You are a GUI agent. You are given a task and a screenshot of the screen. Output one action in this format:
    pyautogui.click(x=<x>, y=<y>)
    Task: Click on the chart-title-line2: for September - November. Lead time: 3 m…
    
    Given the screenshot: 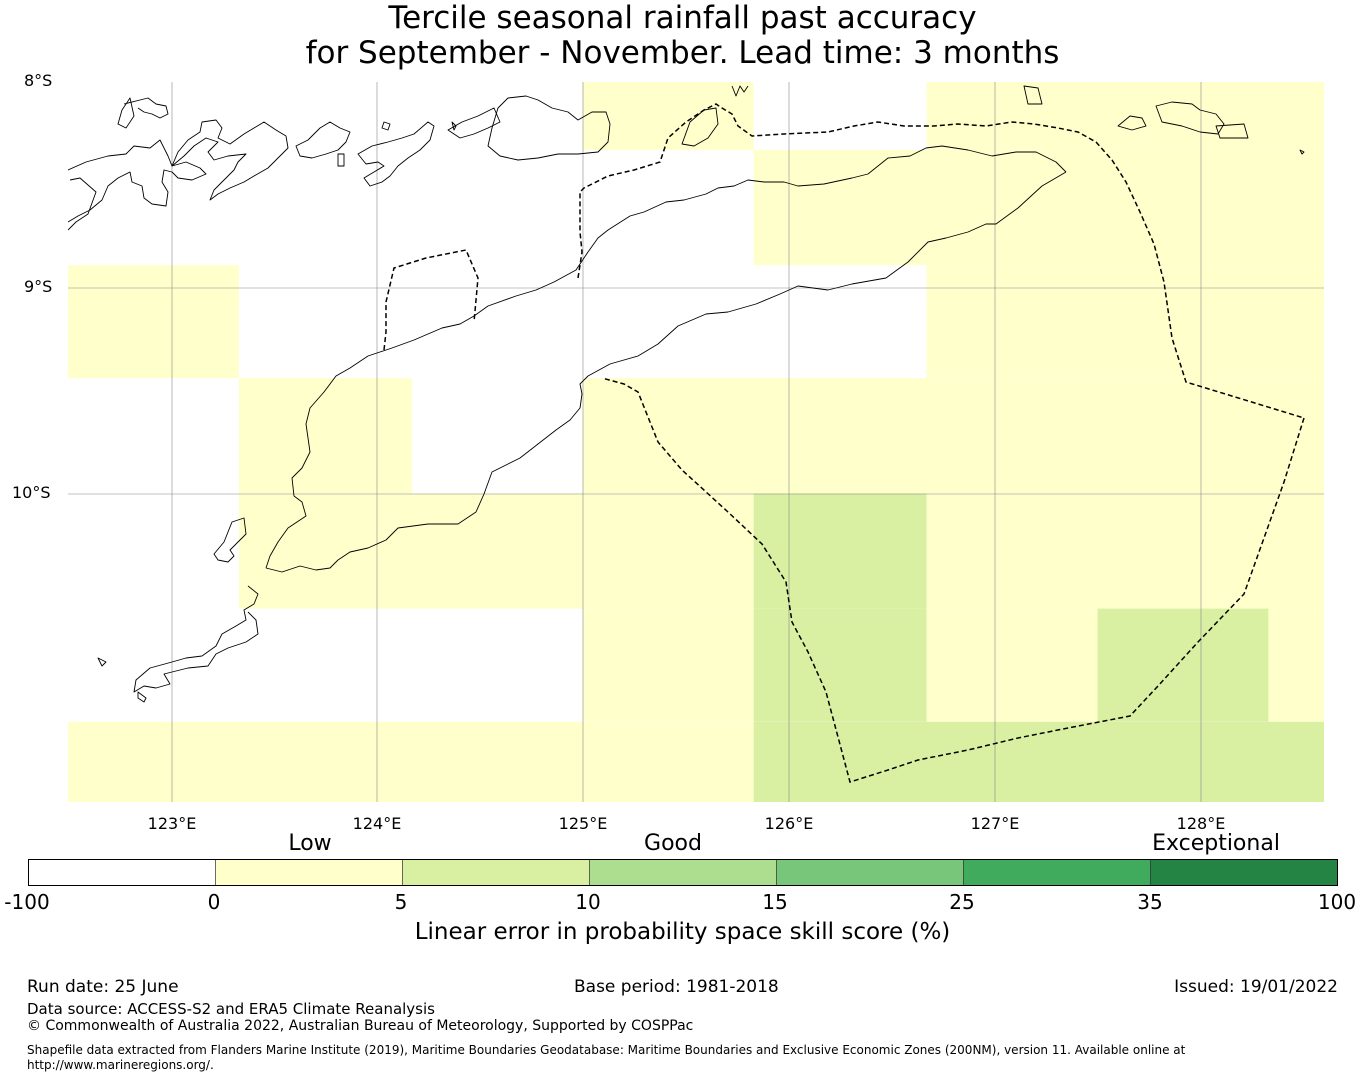 What is the action you would take?
    pyautogui.click(x=682, y=53)
    